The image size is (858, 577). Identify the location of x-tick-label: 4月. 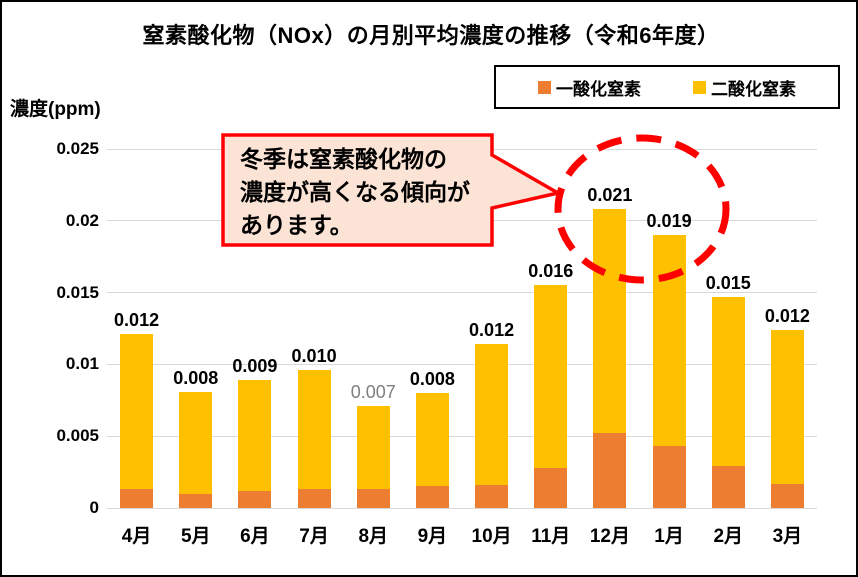
(136, 536).